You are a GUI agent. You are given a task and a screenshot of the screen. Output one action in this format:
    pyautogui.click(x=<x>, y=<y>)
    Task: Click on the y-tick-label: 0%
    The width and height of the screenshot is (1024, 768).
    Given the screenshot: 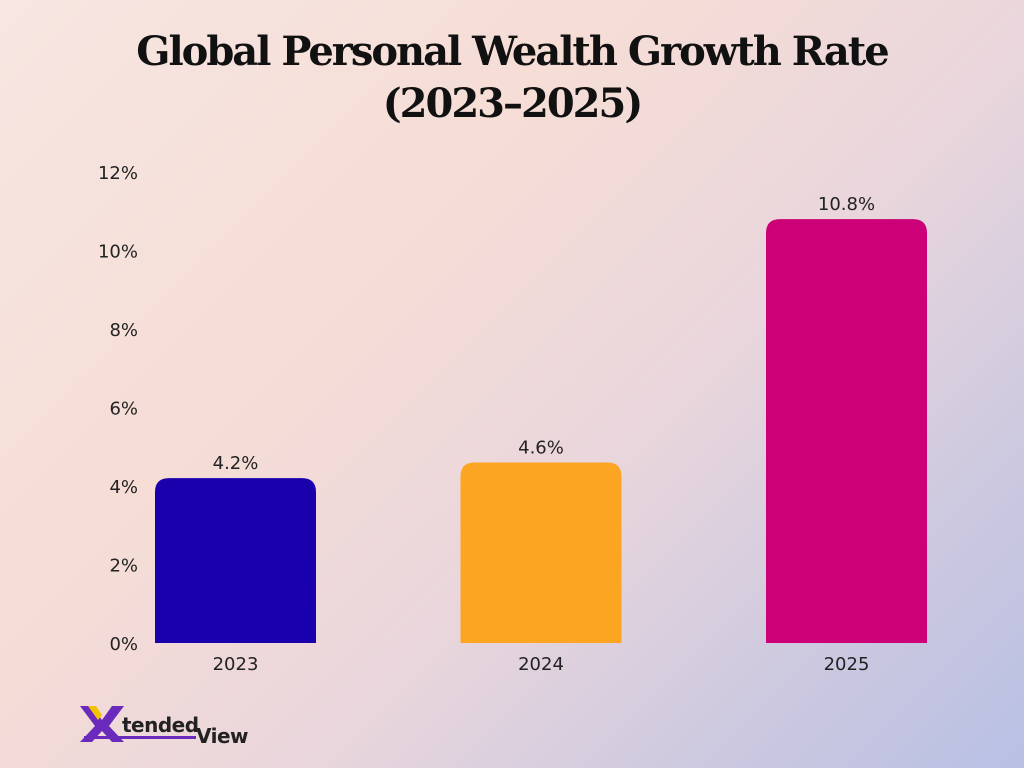 What is the action you would take?
    pyautogui.click(x=123, y=644)
    